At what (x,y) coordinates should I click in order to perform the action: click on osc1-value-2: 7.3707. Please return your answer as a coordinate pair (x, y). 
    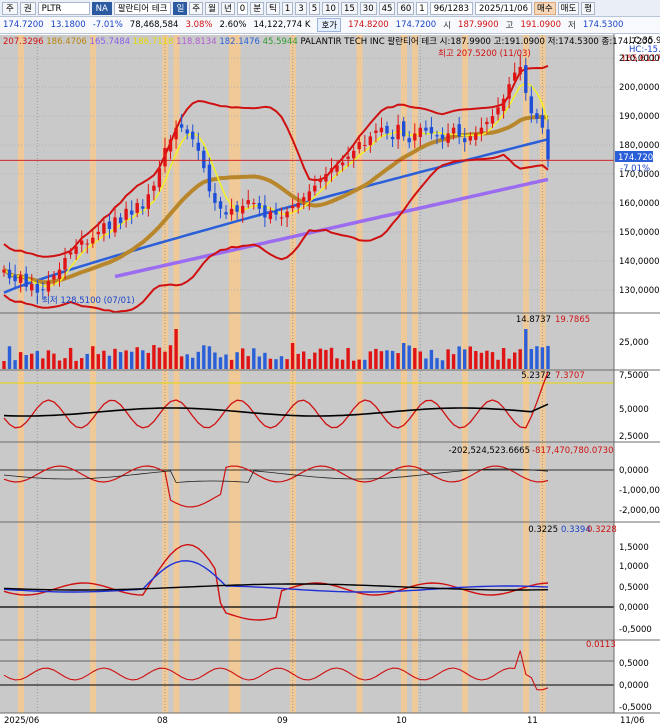
    Looking at the image, I should click on (570, 376).